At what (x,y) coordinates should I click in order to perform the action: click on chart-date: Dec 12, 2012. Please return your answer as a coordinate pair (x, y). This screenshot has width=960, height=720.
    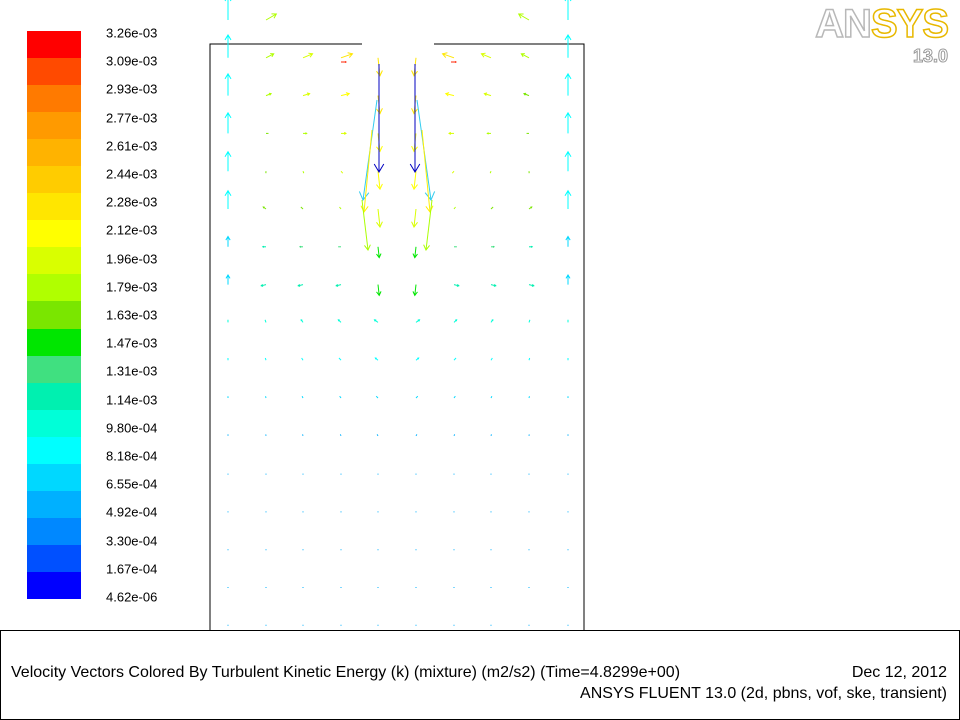
    Looking at the image, I should click on (899, 672).